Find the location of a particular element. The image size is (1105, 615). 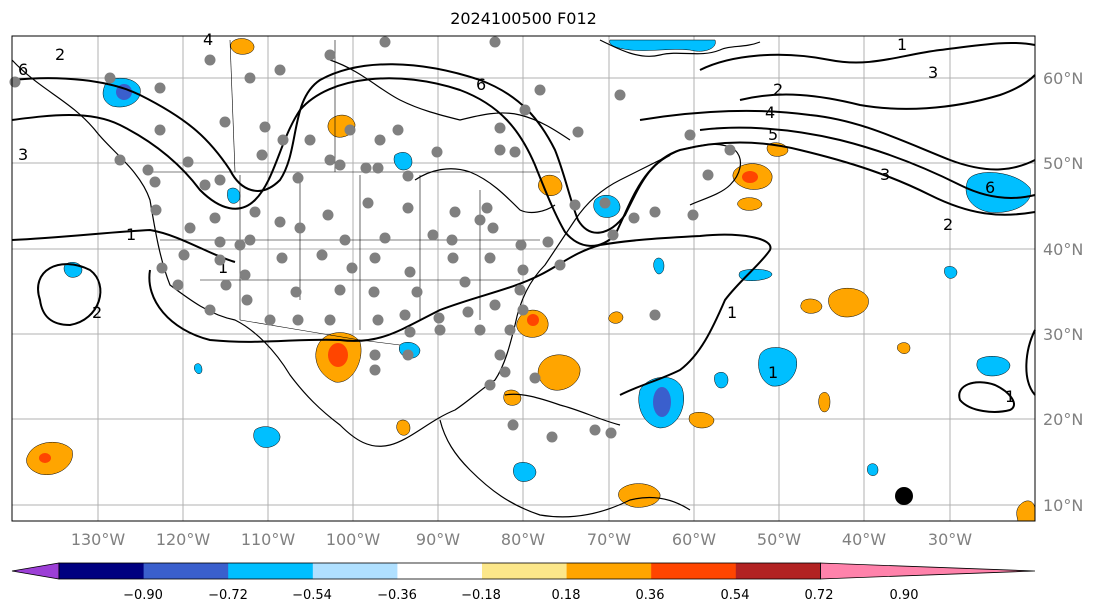

lat-label: 10°N is located at coordinates (1063, 505).